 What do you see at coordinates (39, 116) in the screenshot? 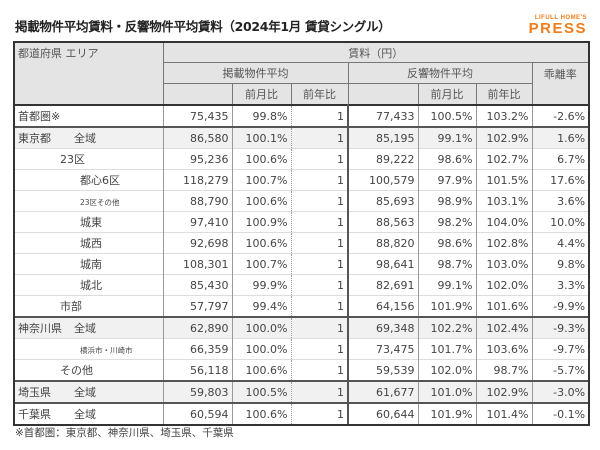
I see `prefecture: 首都圏※` at bounding box center [39, 116].